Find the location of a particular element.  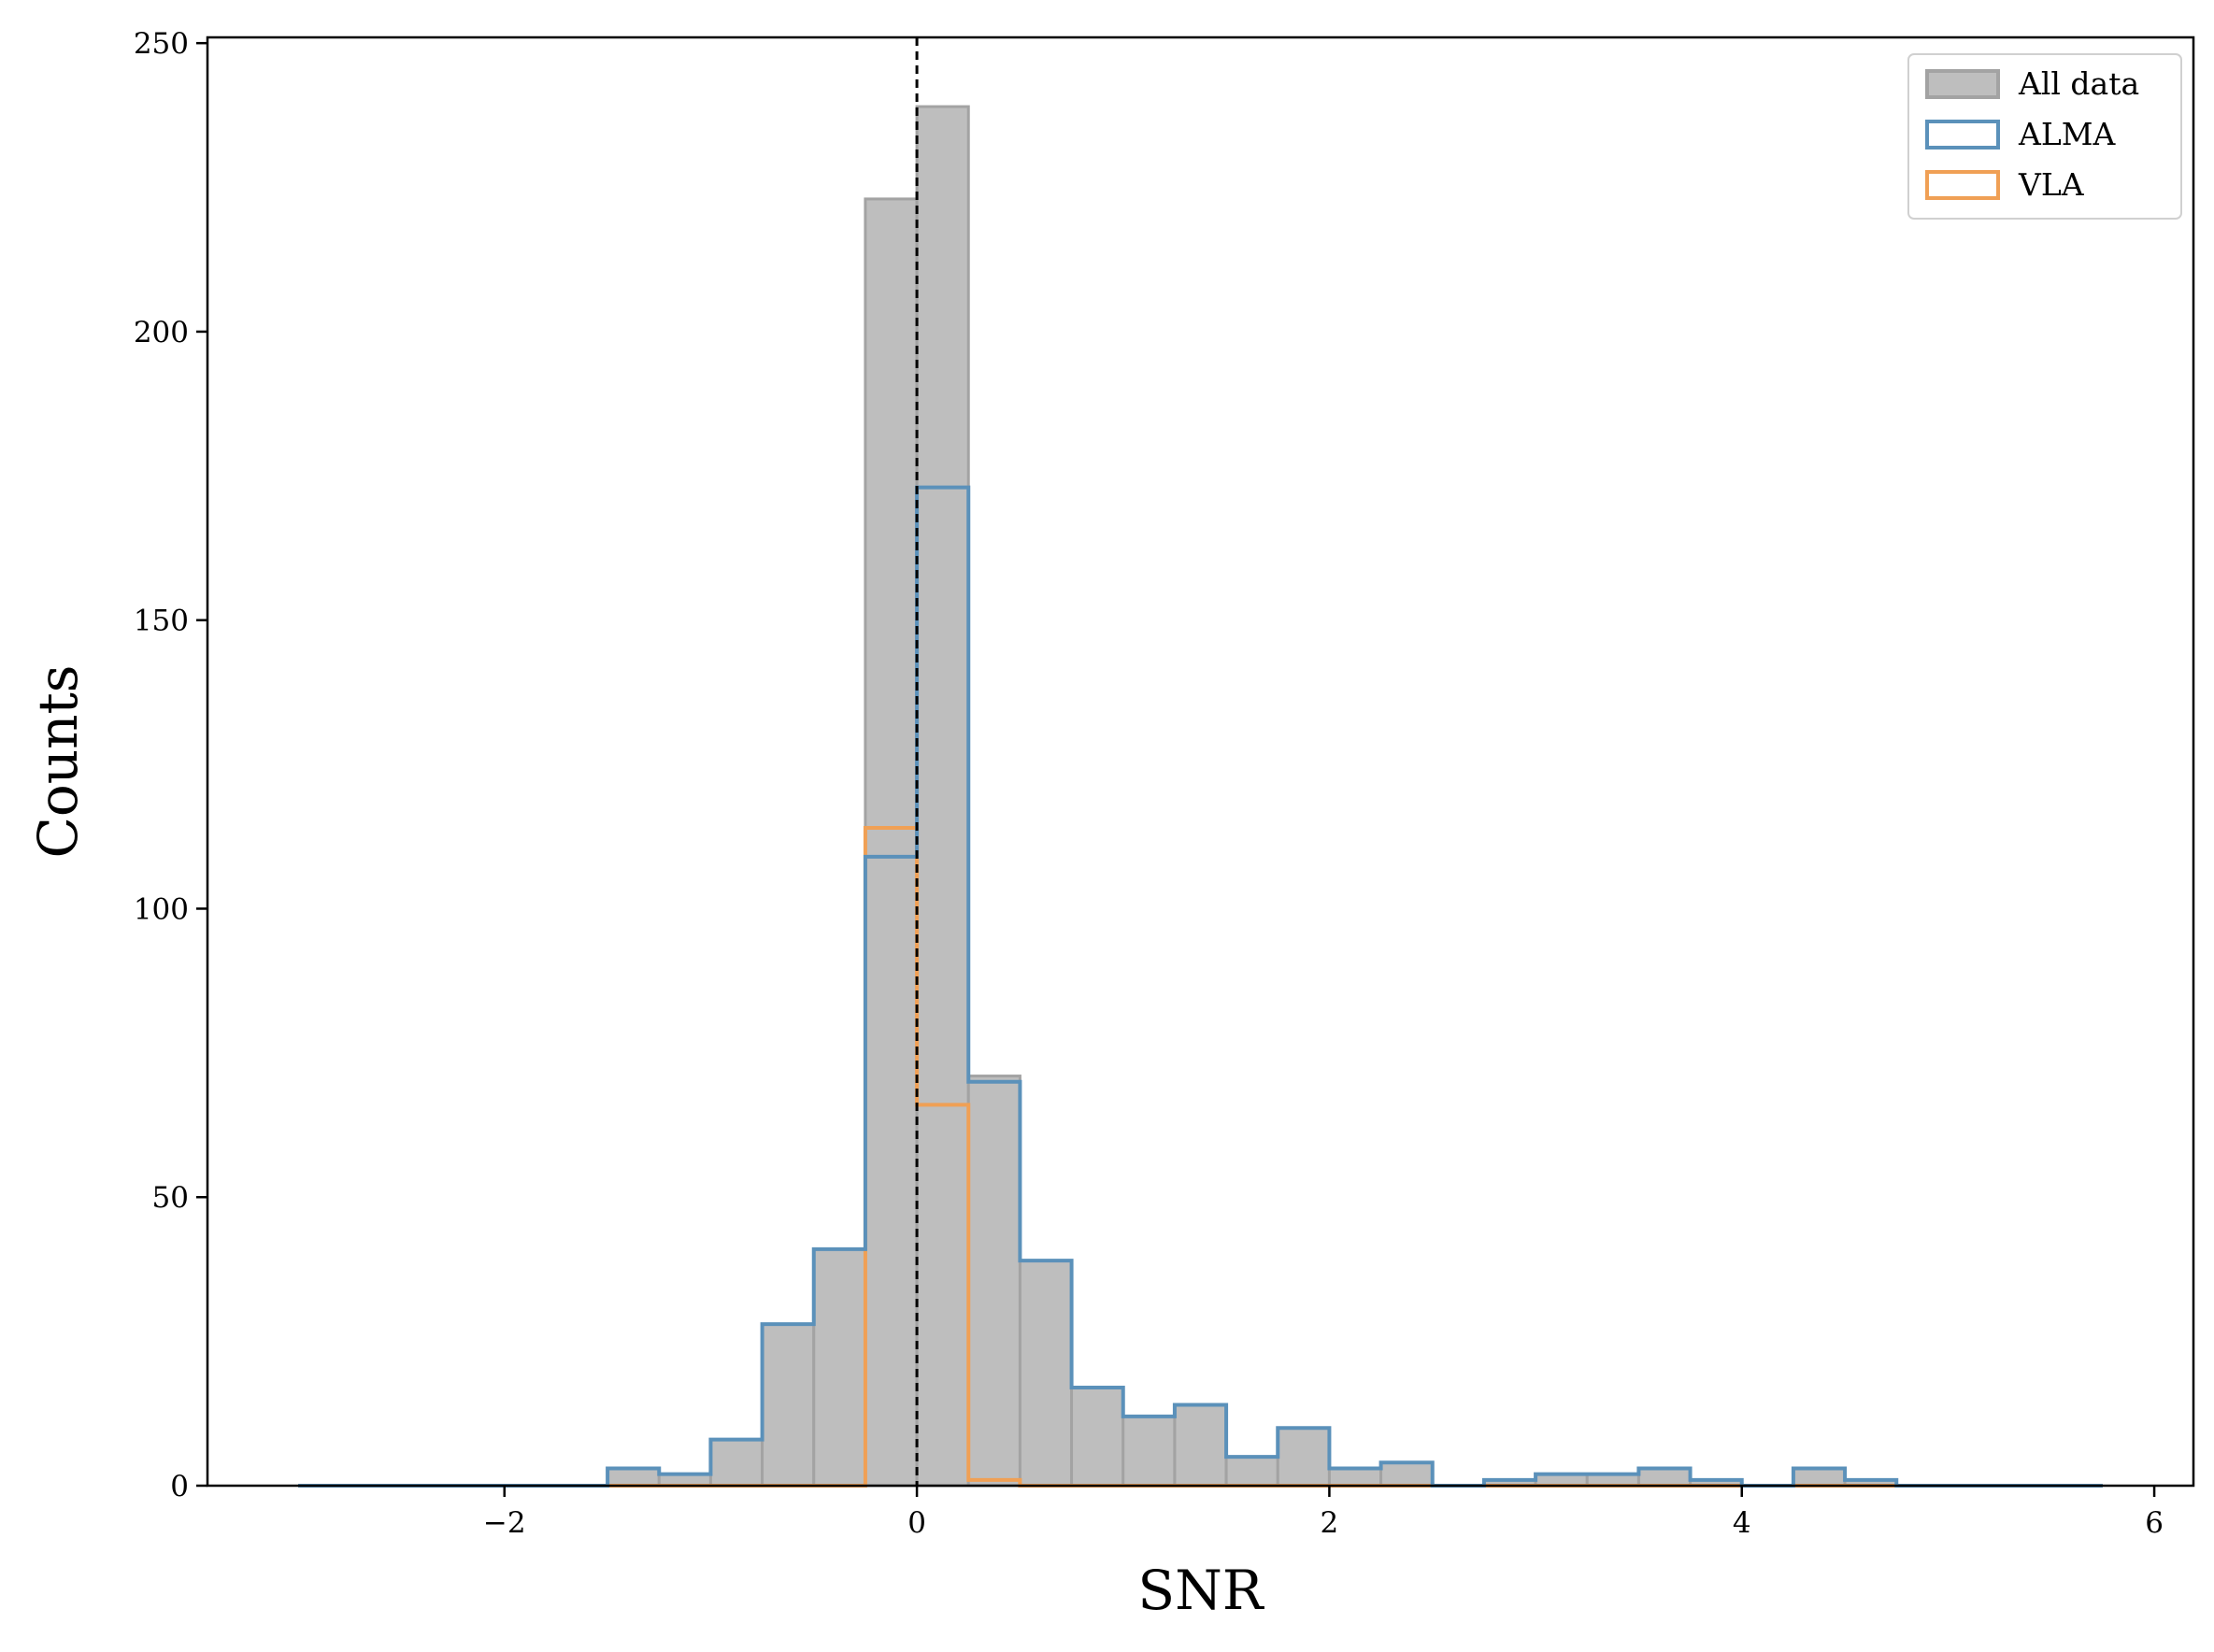

x-tick-label: −2 is located at coordinates (504, 1523).